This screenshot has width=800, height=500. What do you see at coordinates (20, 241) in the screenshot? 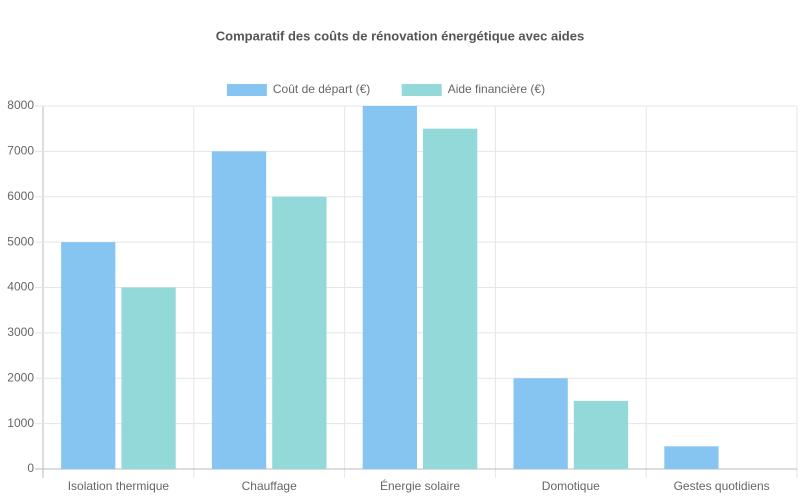
I see `y-tick-label: 5000` at bounding box center [20, 241].